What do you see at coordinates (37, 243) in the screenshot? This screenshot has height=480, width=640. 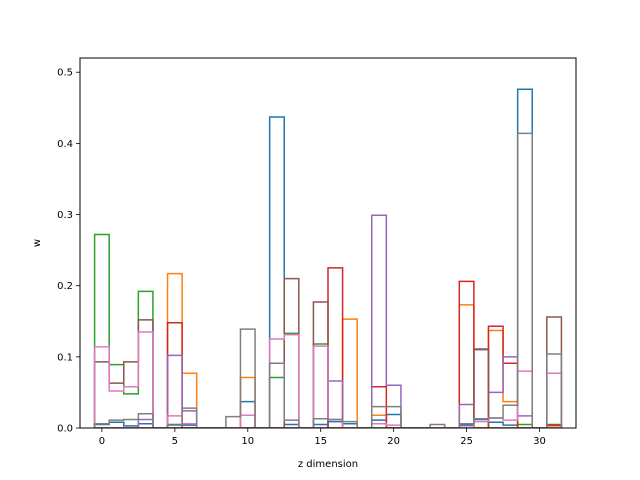 I see `y-axis-label: w` at bounding box center [37, 243].